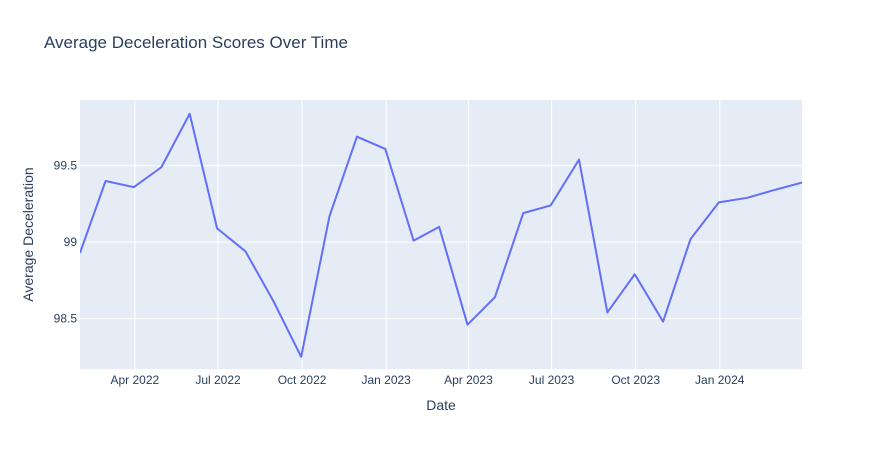 Image resolution: width=882 pixels, height=450 pixels. I want to click on y-axis-title: Average Deceleration, so click(28, 234).